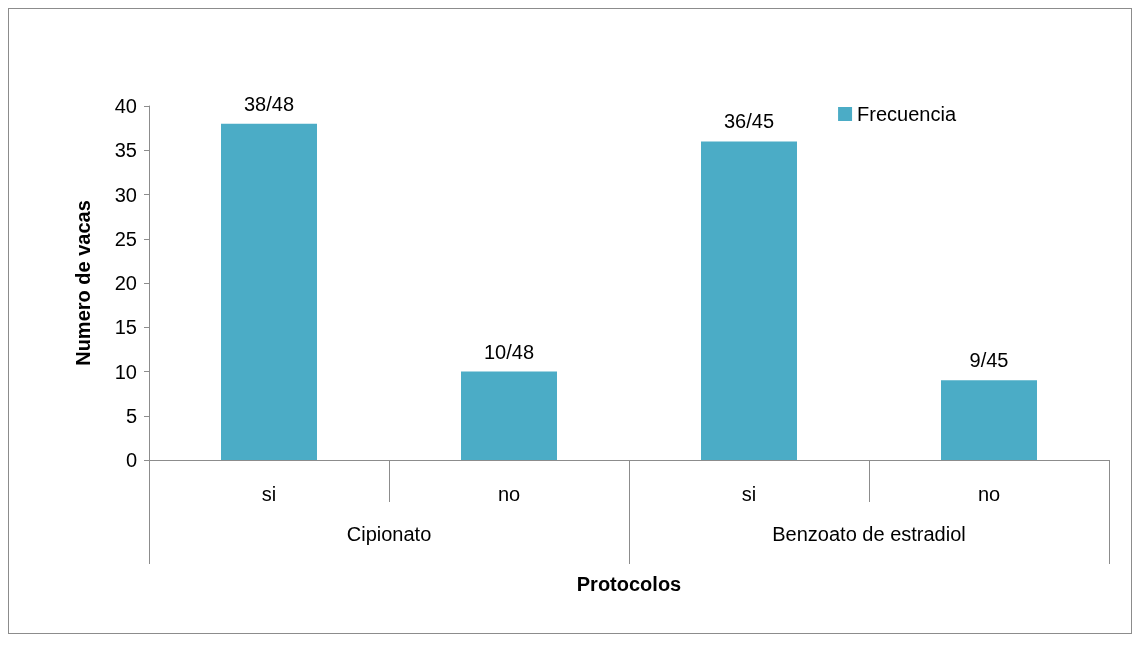  I want to click on text: Benzoato de estradiol, so click(869, 534).